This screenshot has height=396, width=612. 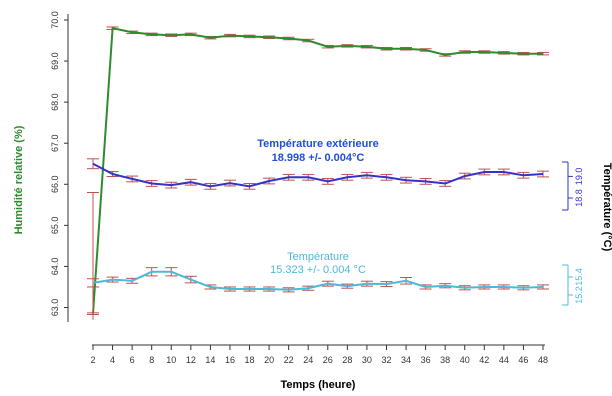 What do you see at coordinates (579, 277) in the screenshot?
I see `interior-right-tick-label: 15.4` at bounding box center [579, 277].